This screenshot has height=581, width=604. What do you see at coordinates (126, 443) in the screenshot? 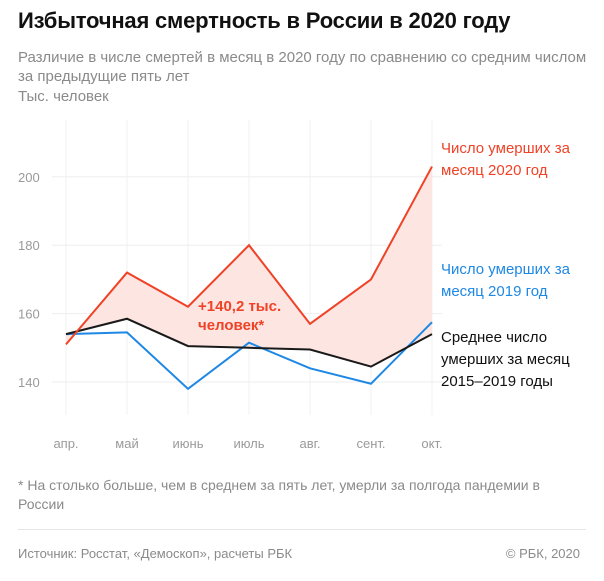
I see `x-tick-label: май` at bounding box center [126, 443].